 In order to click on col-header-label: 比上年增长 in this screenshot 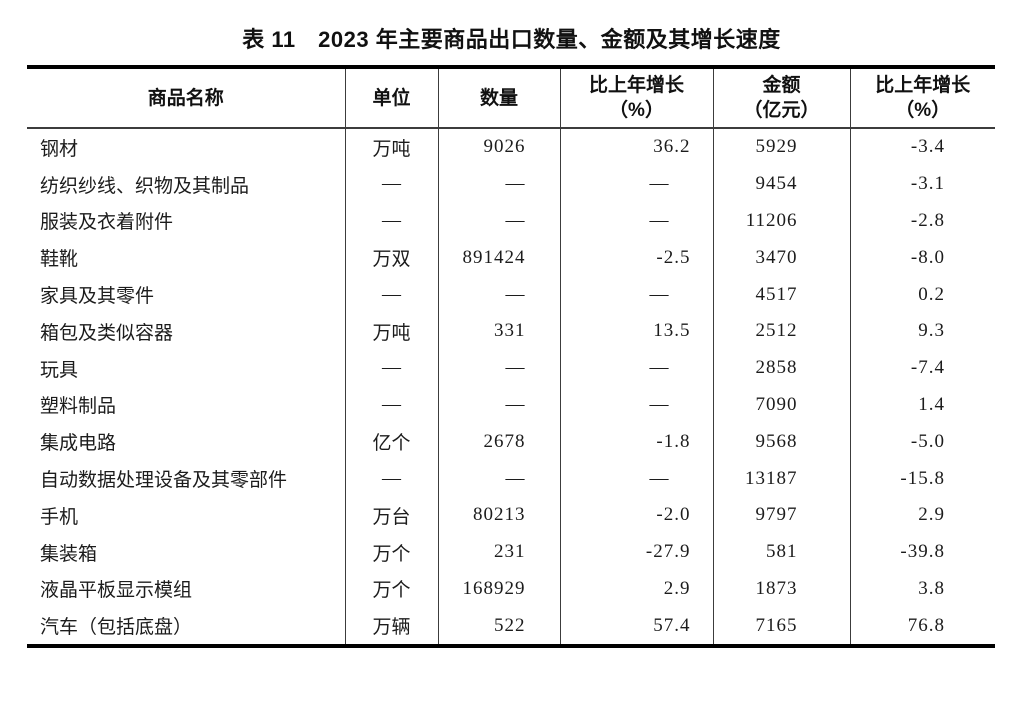, I will do `click(636, 85)`.